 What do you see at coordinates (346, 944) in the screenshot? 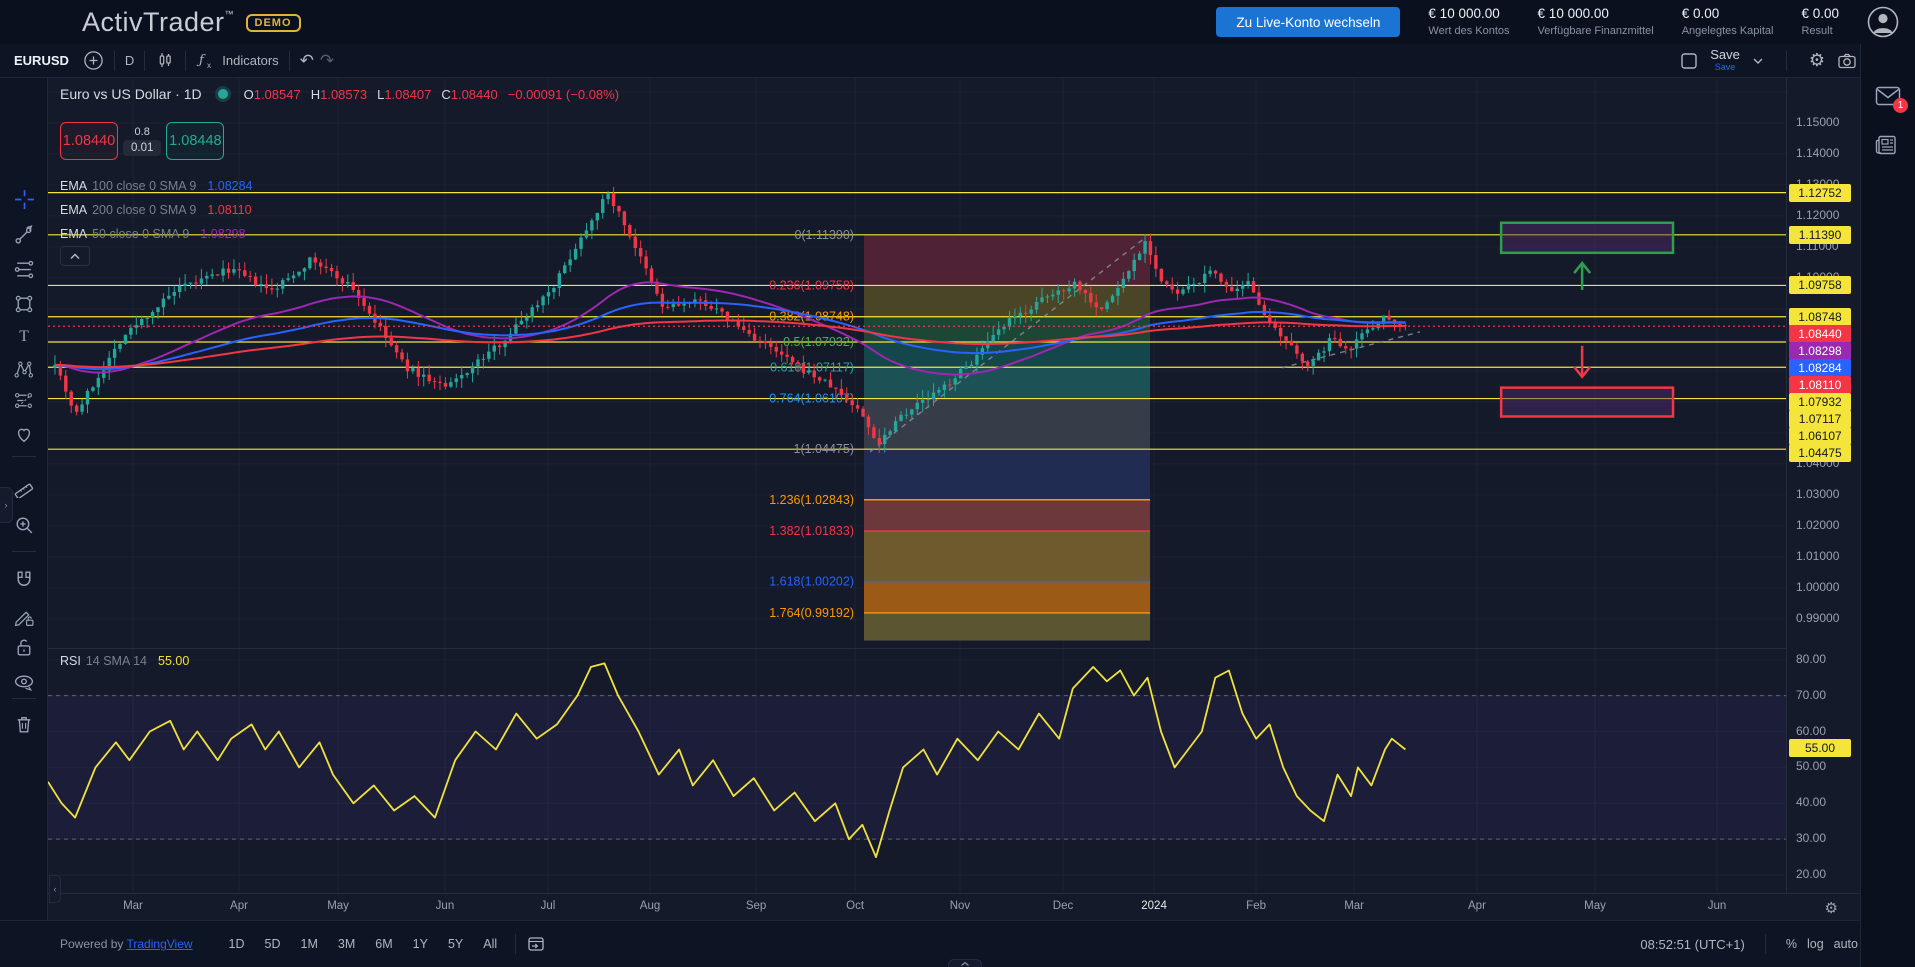
I see `range-3m-button: 3M` at bounding box center [346, 944].